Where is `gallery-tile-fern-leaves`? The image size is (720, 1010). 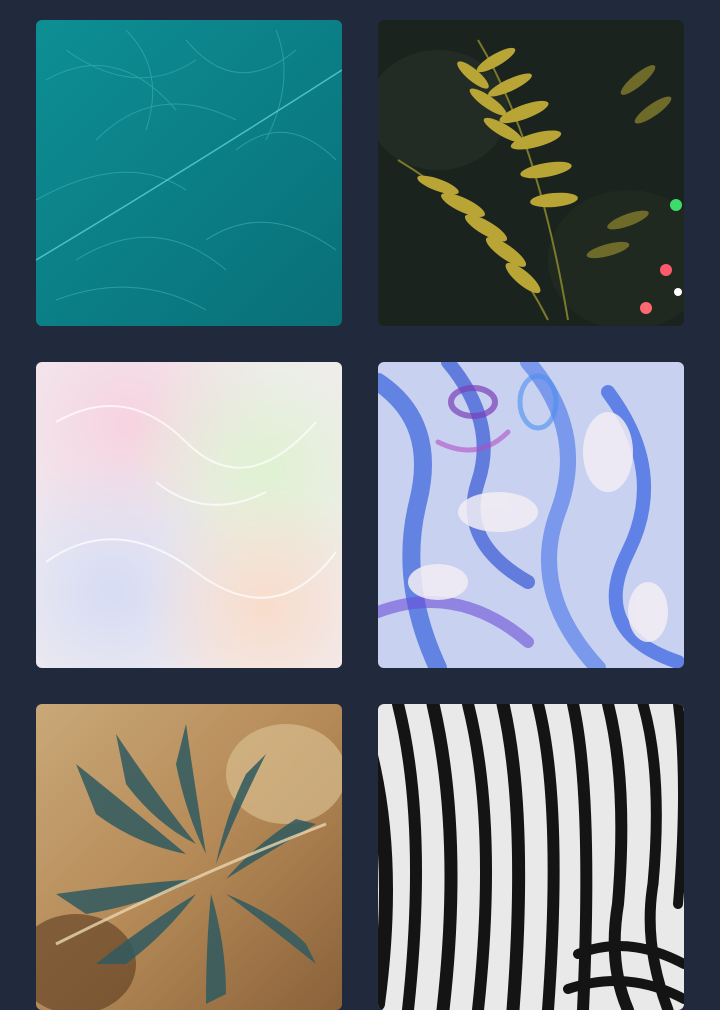
gallery-tile-fern-leaves is located at coordinates (531, 173).